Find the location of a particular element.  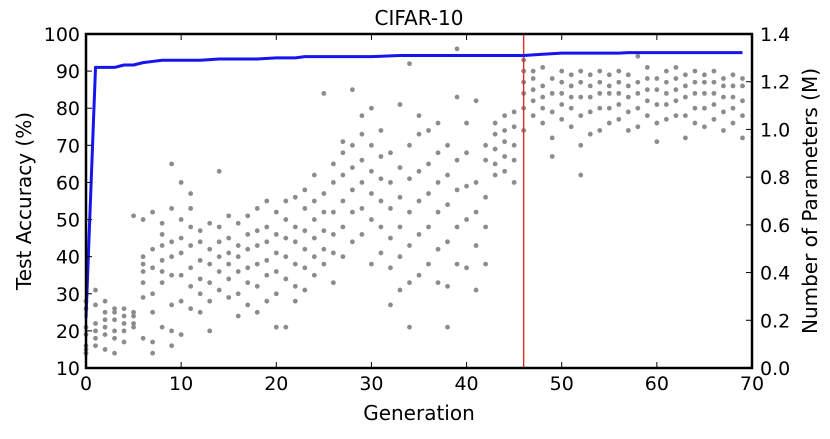

x-tick-label: 30 is located at coordinates (371, 384).